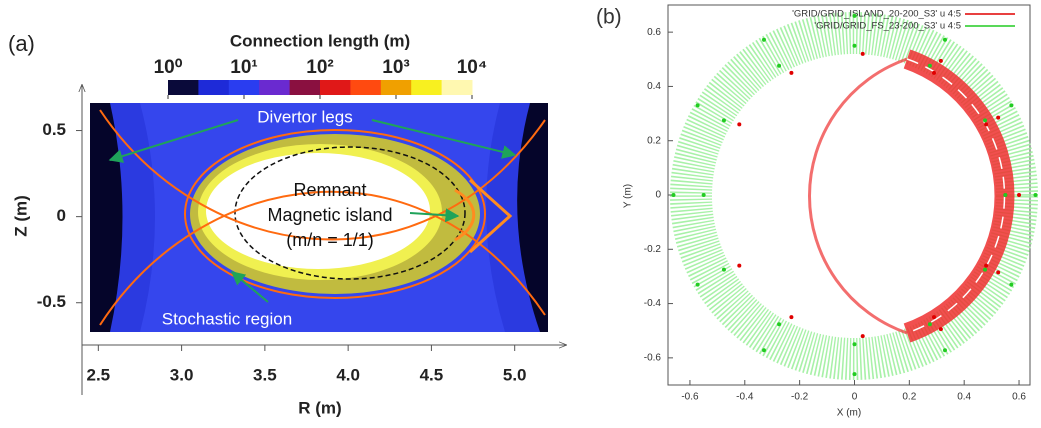 The height and width of the screenshot is (428, 1041). Describe the element at coordinates (21, 43) in the screenshot. I see `panel-label: (a)` at that location.